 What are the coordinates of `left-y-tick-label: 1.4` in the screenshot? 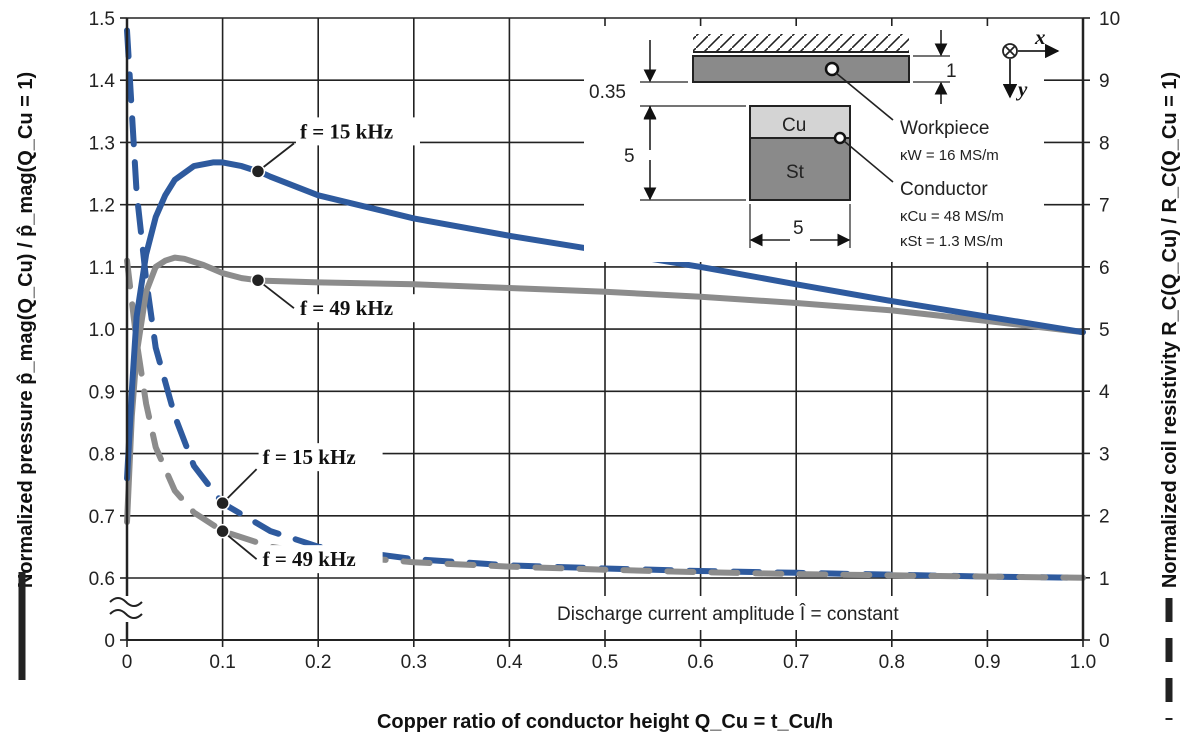 It's located at (102, 81).